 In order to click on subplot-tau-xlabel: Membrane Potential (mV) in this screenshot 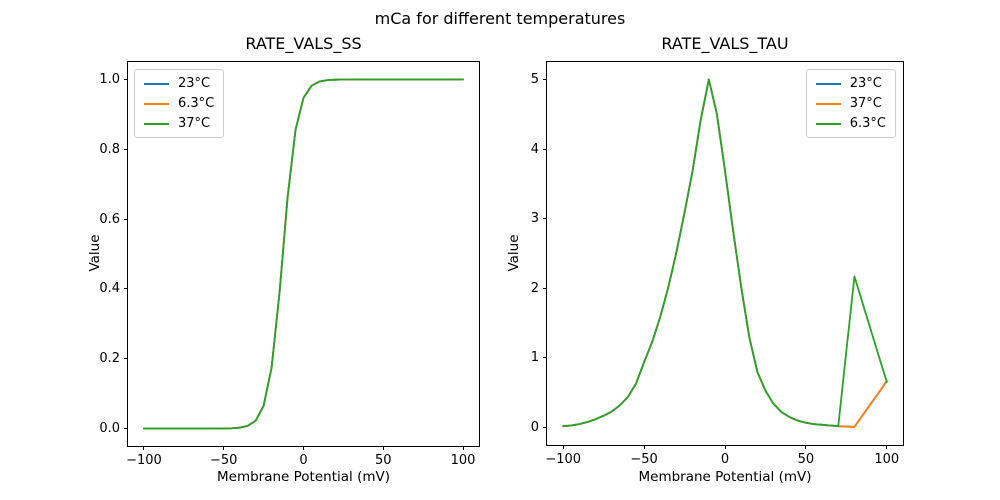, I will do `click(725, 477)`.